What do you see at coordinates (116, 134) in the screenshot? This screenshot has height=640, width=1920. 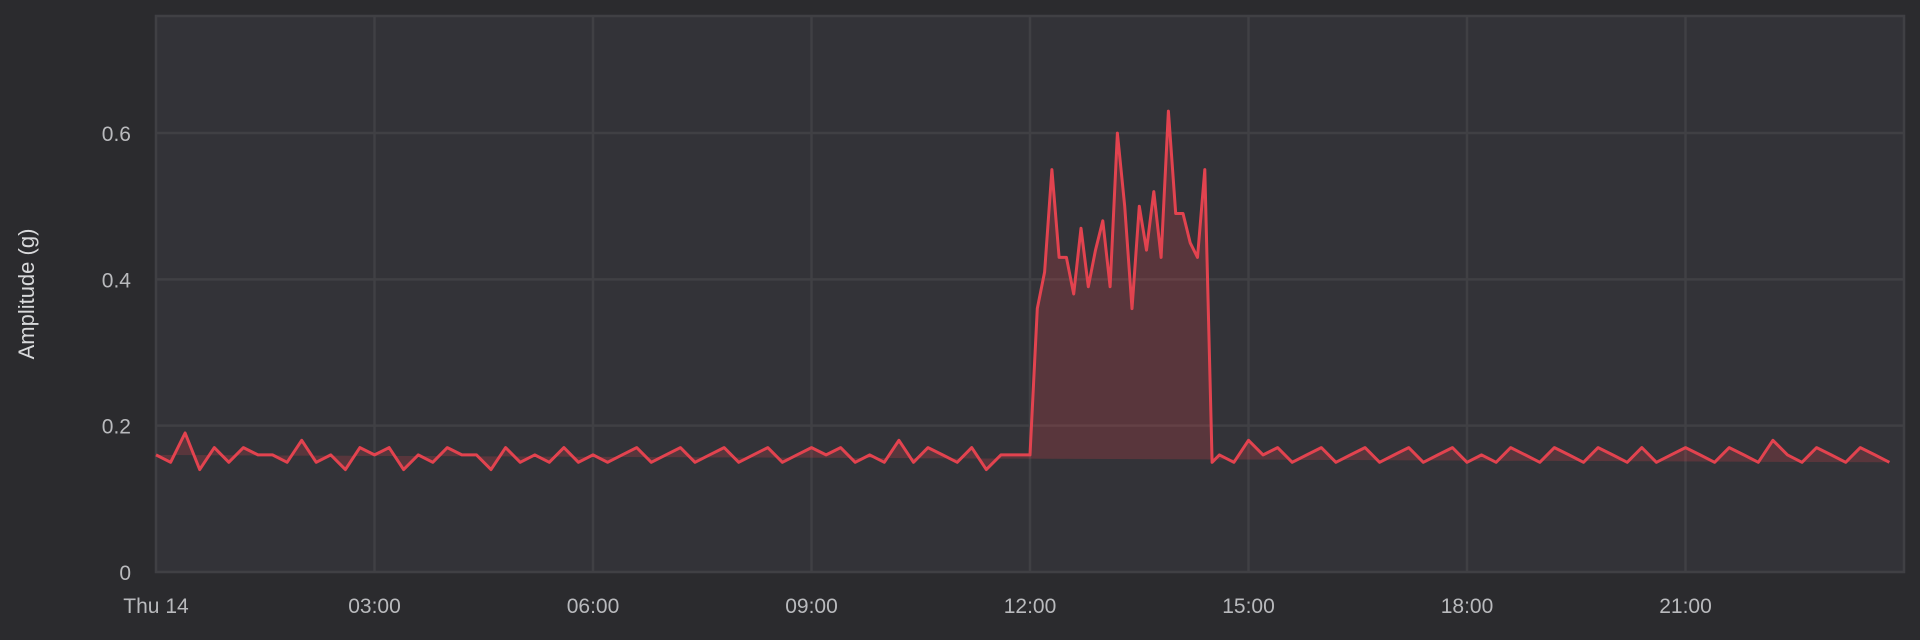 I see `y-tick-label: 0.6` at bounding box center [116, 134].